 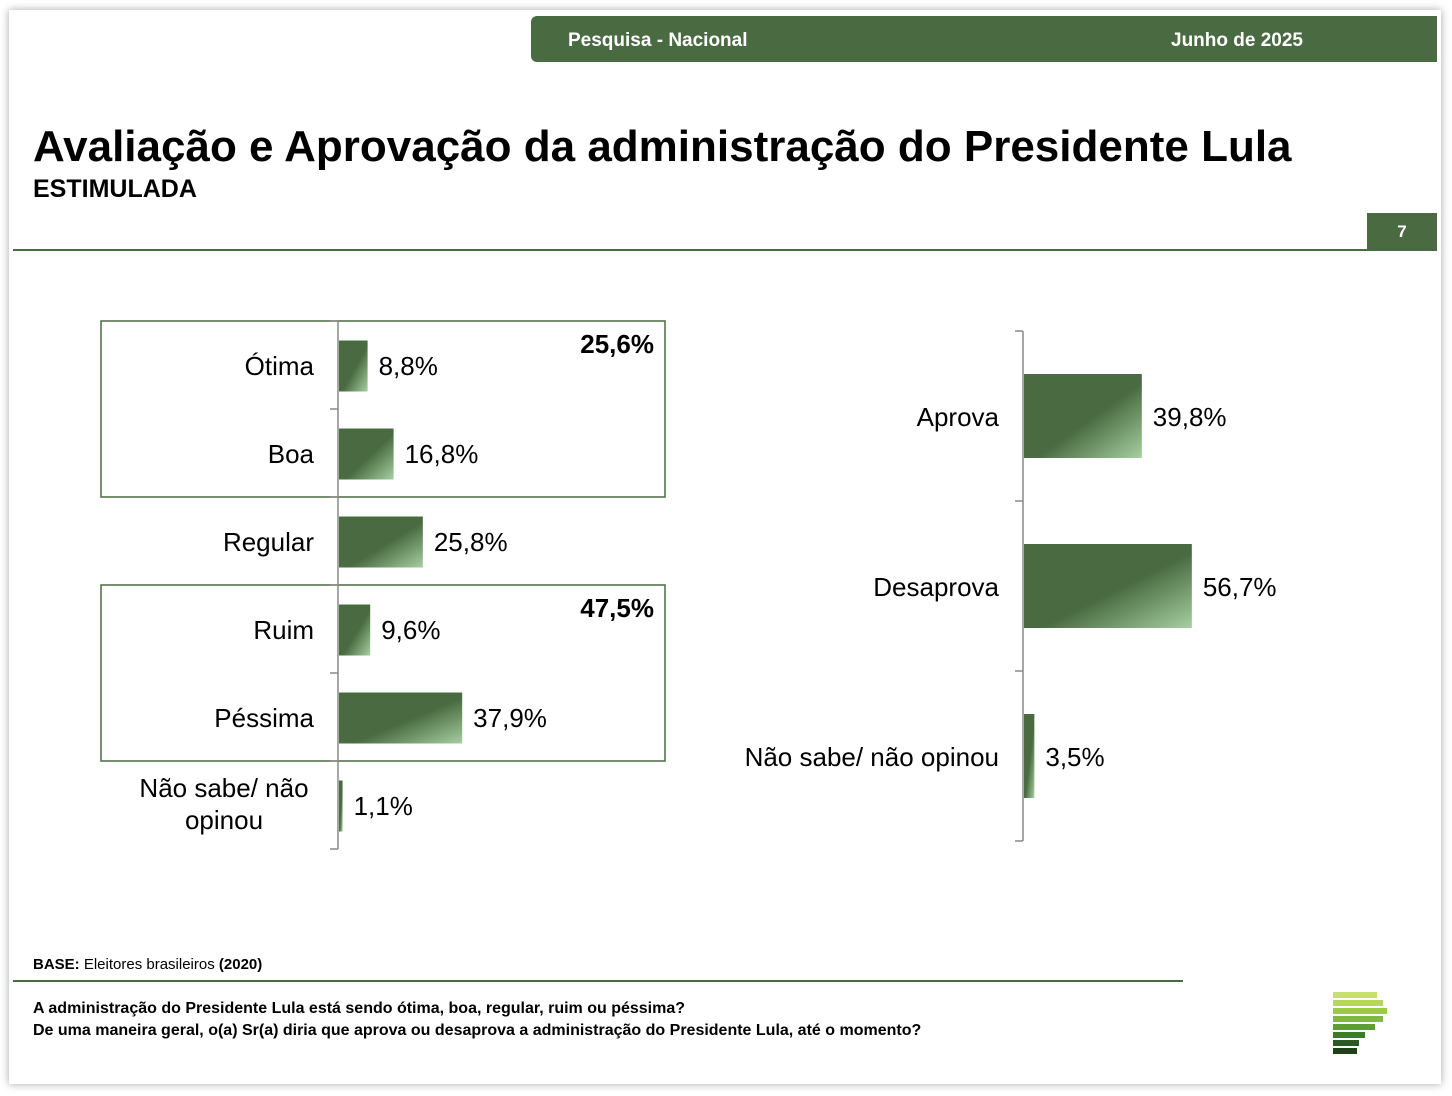 What do you see at coordinates (408, 366) in the screenshot?
I see `data-label: 8,8%` at bounding box center [408, 366].